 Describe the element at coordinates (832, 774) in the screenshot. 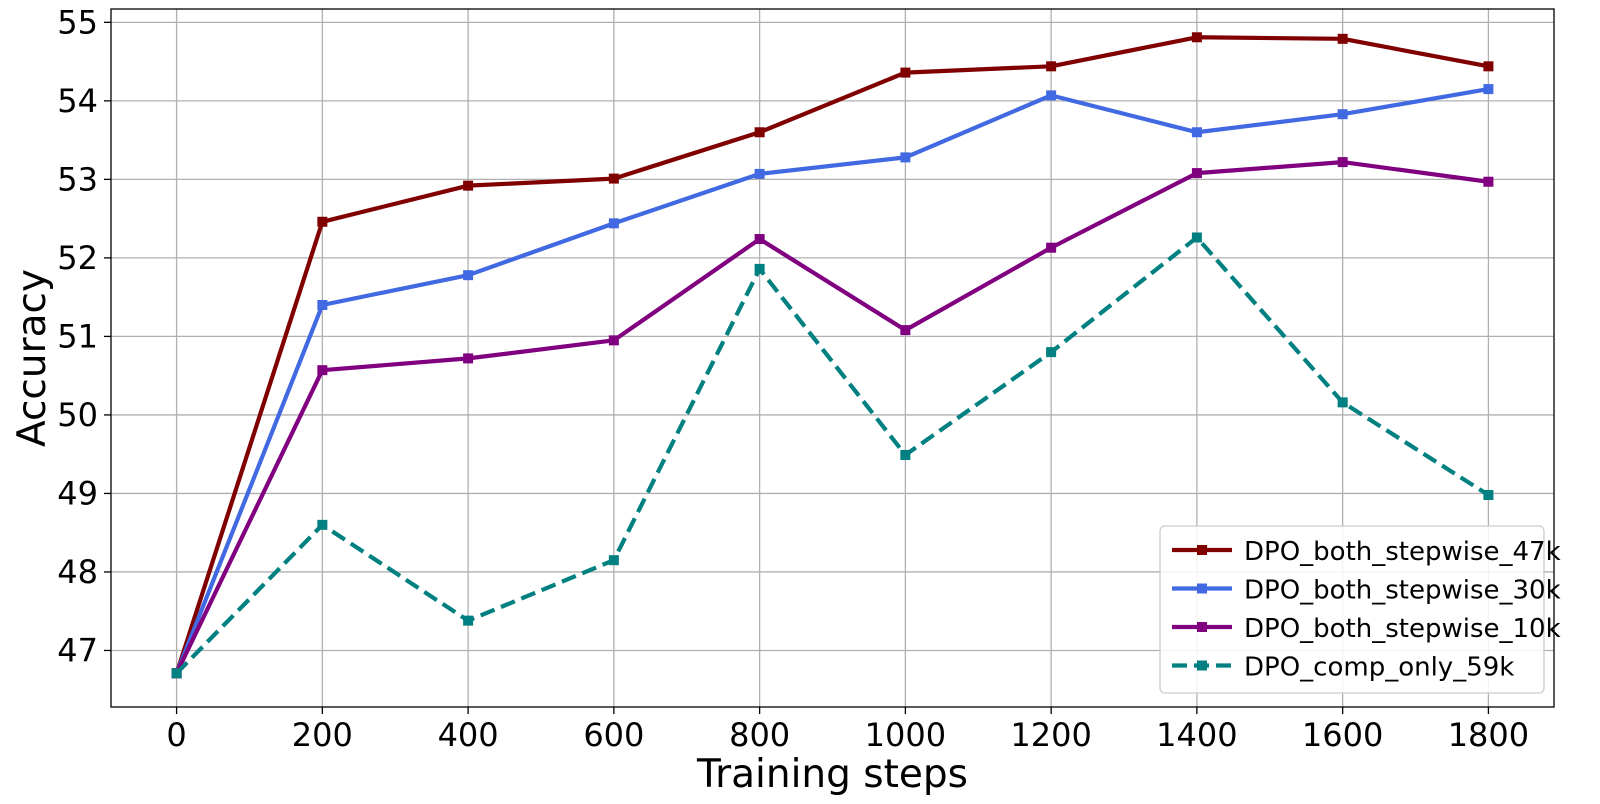

I see `x-axis-label: Training steps` at that location.